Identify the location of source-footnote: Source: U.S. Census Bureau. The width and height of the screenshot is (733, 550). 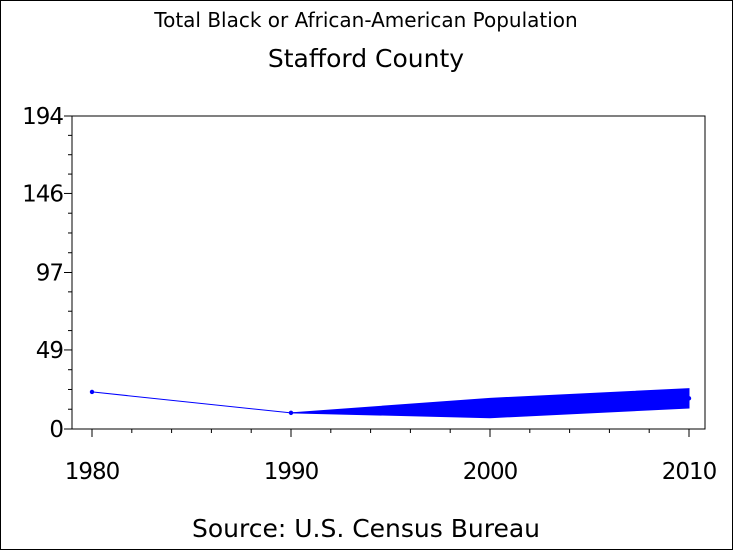
(366, 528).